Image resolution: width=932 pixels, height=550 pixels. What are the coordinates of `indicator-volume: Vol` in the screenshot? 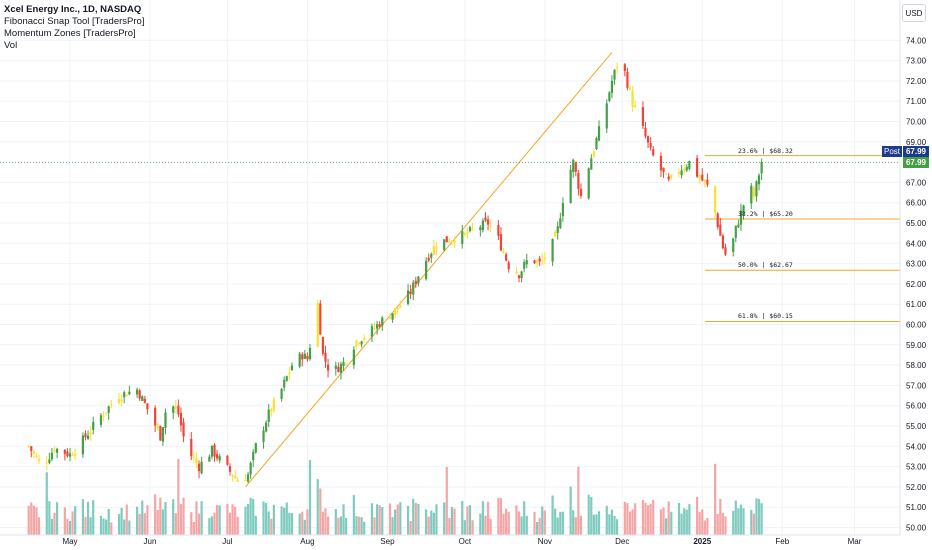 It's located at (11, 45).